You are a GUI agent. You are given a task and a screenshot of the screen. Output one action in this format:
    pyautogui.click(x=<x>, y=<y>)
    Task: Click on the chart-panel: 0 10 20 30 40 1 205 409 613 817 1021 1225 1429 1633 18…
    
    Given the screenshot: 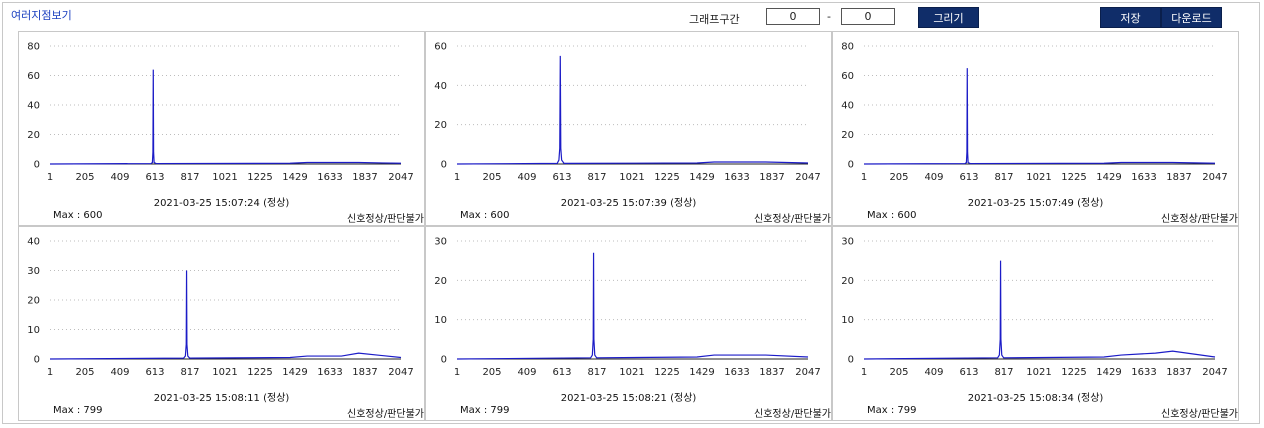 What is the action you would take?
    pyautogui.click(x=221, y=323)
    